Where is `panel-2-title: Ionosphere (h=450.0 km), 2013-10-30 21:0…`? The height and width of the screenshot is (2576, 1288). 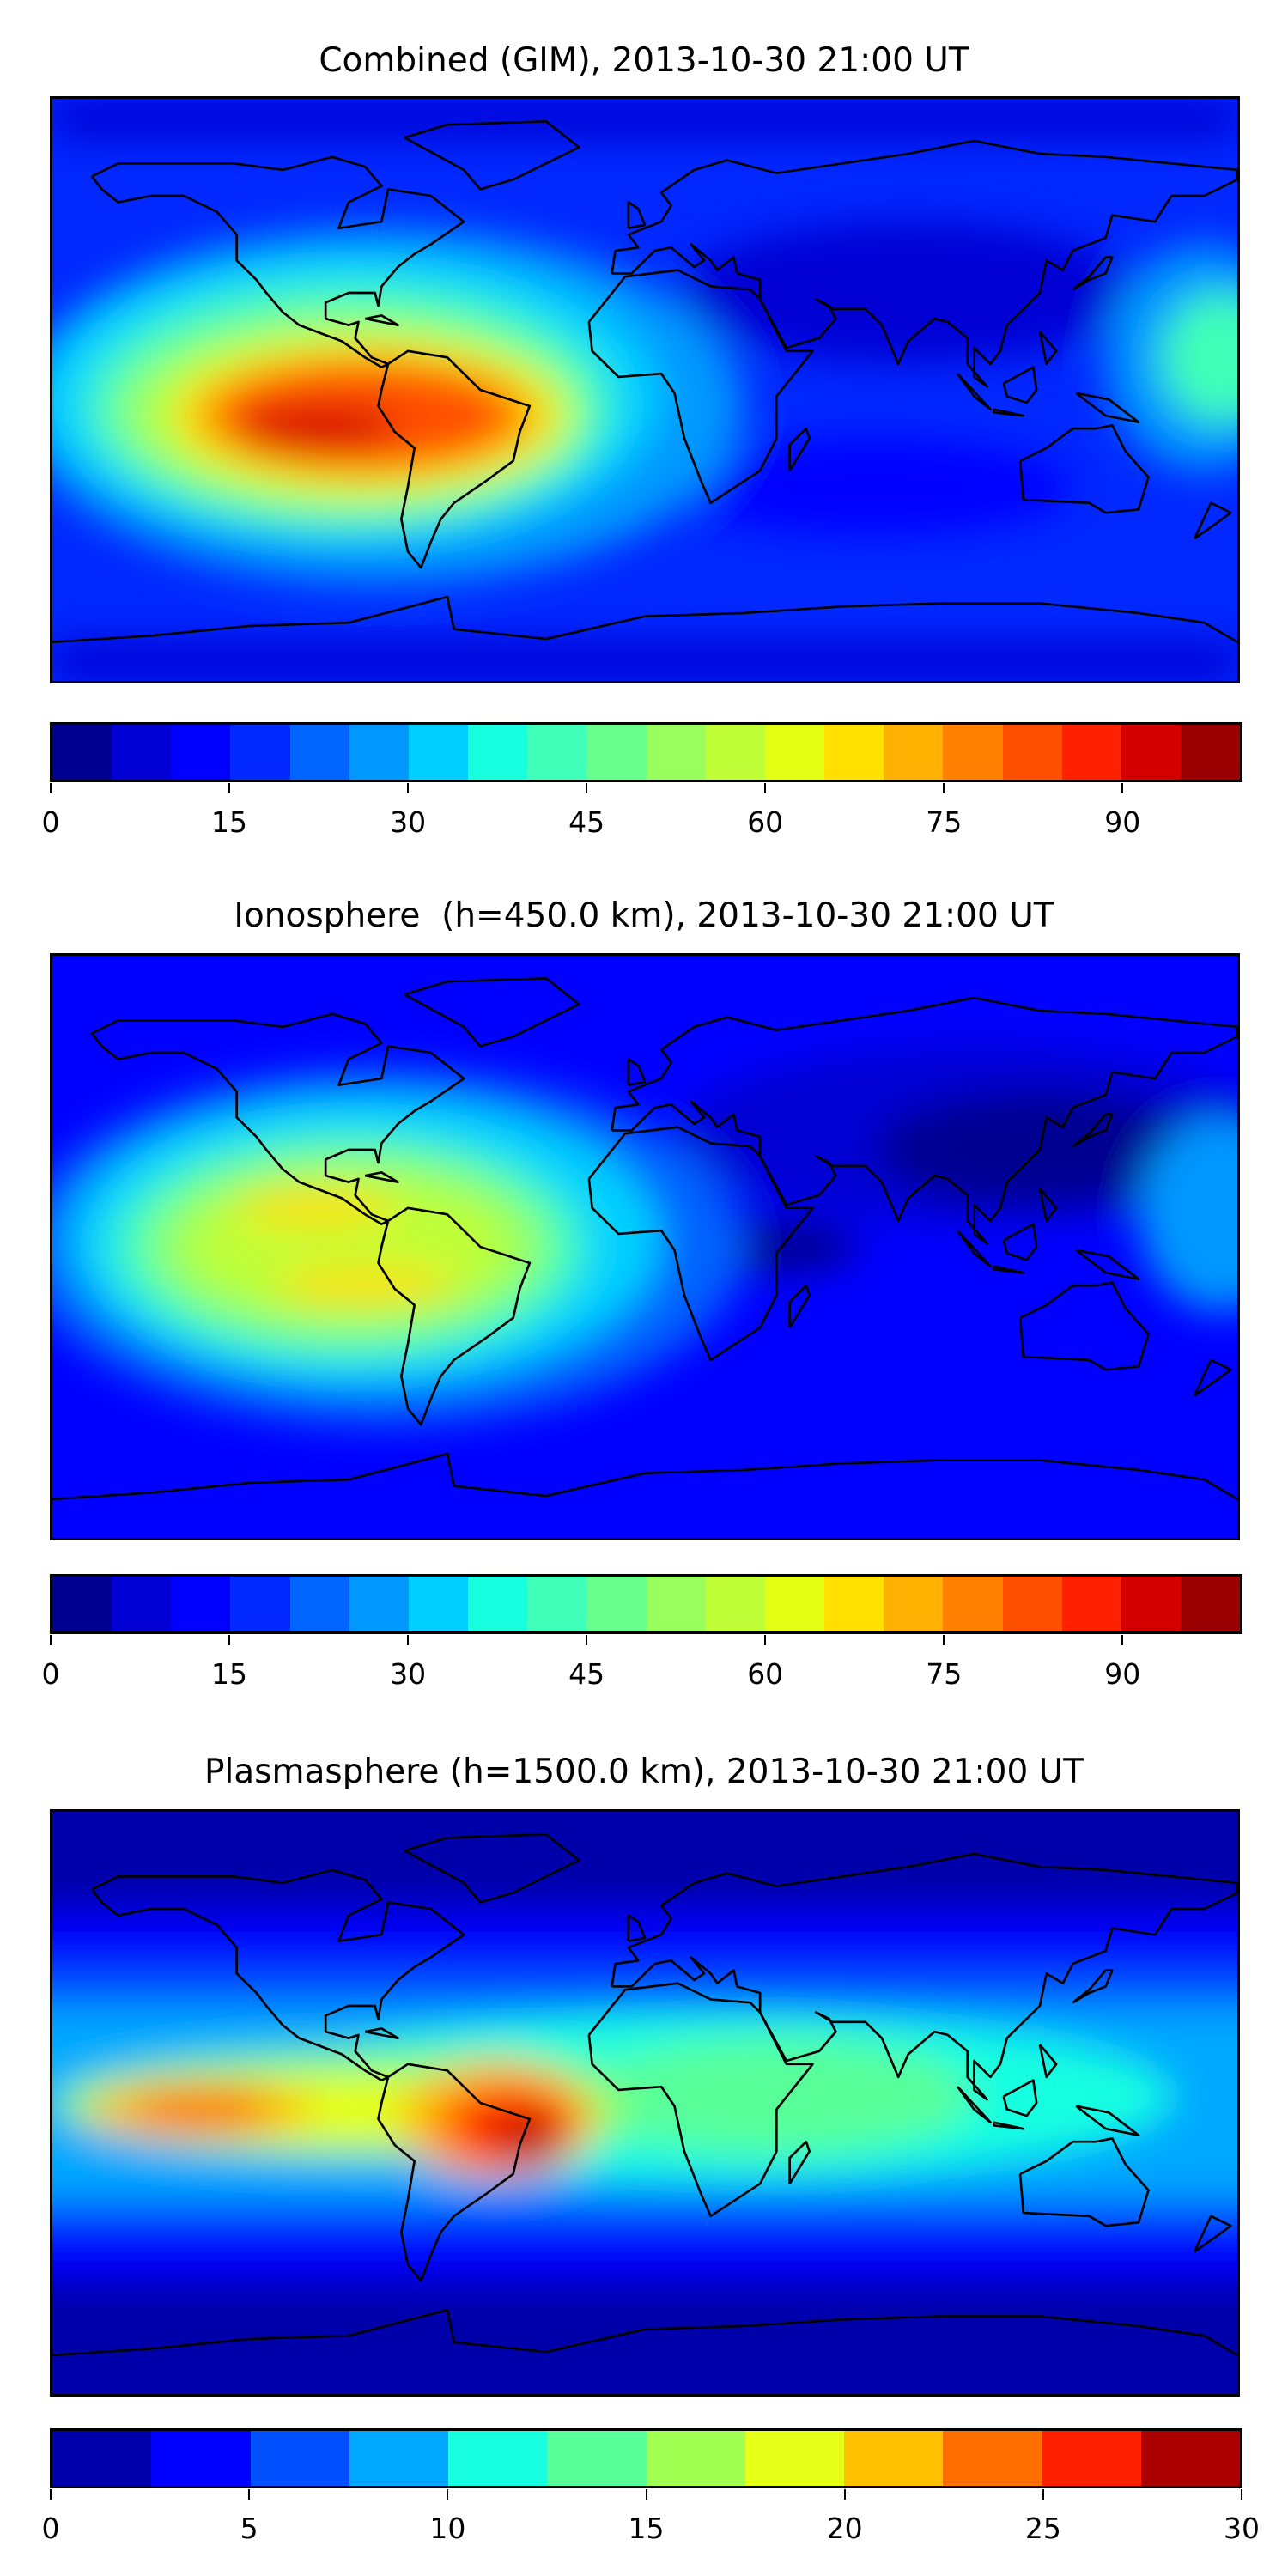 panel-2-title: Ionosphere (h=450.0 km), 2013-10-30 21:0… is located at coordinates (644, 915).